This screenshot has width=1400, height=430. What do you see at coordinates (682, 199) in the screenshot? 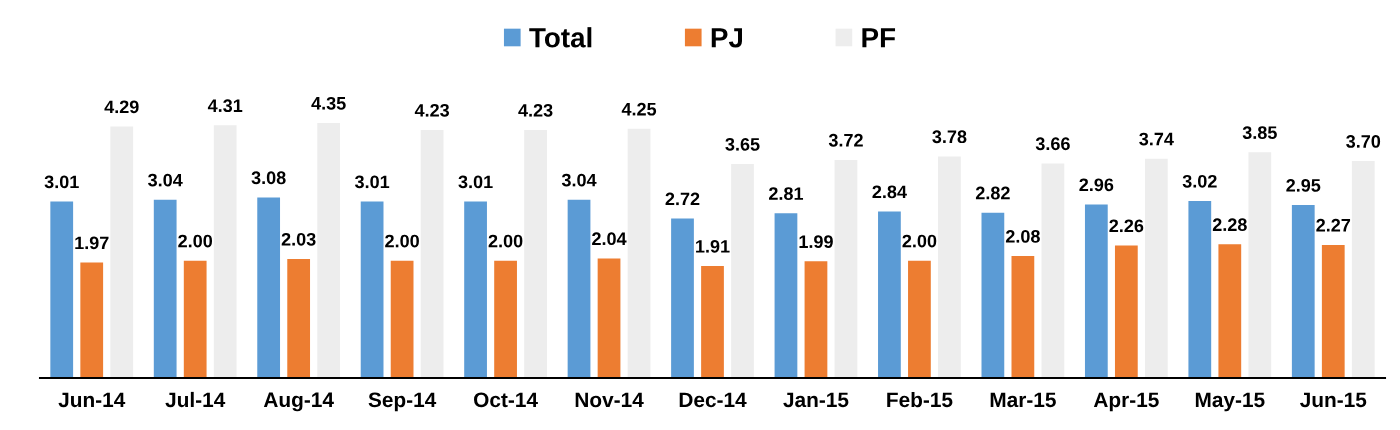
I see `data-label: 2.72` at bounding box center [682, 199].